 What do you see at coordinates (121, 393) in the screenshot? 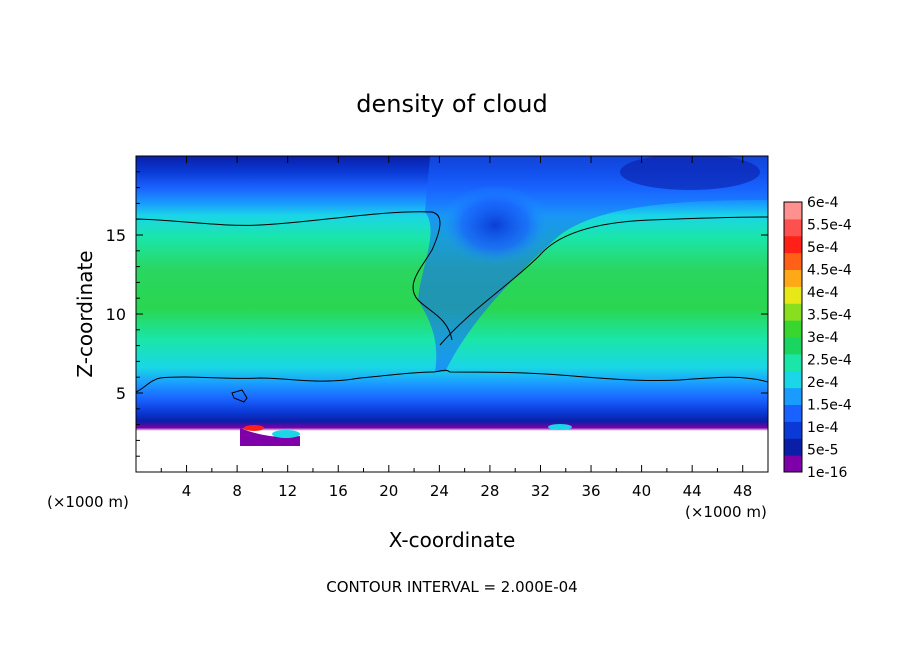
I see `y-tick-label: 5` at bounding box center [121, 393].